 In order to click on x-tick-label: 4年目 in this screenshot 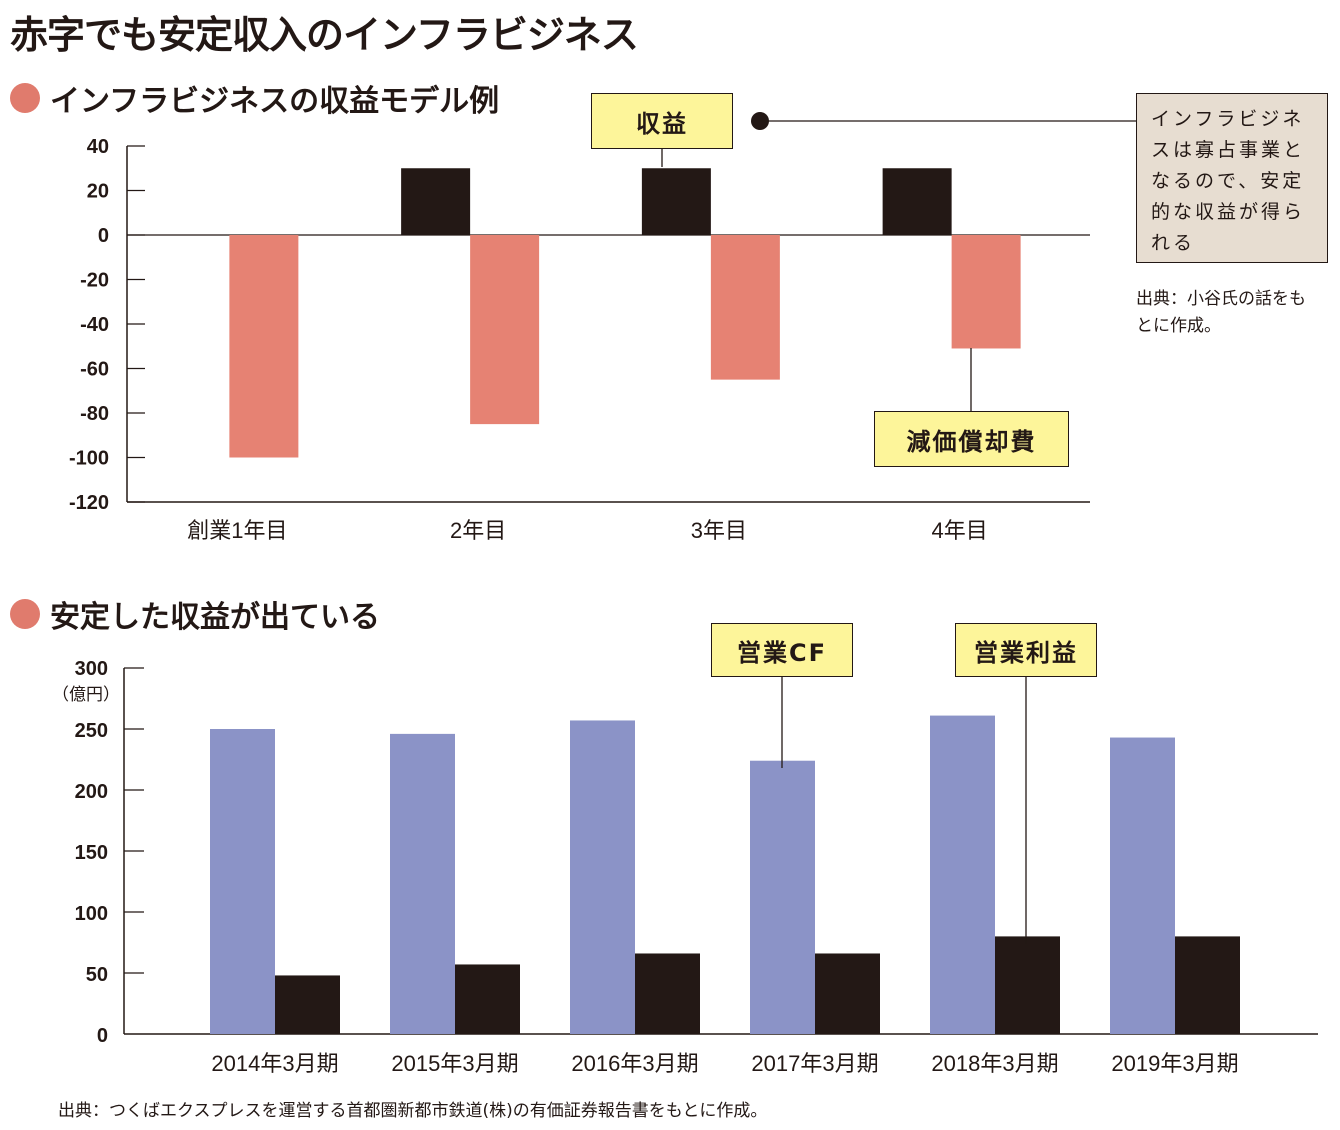, I will do `click(960, 530)`.